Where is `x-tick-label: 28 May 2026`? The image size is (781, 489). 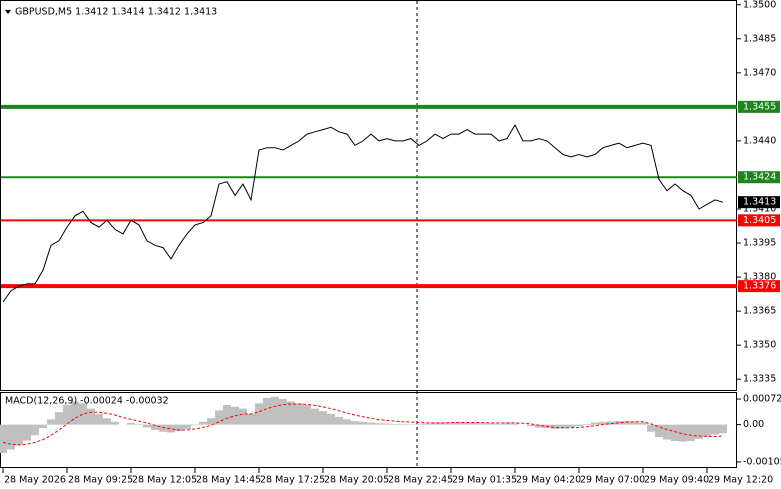 x-tick-label: 28 May 2026 is located at coordinates (35, 480).